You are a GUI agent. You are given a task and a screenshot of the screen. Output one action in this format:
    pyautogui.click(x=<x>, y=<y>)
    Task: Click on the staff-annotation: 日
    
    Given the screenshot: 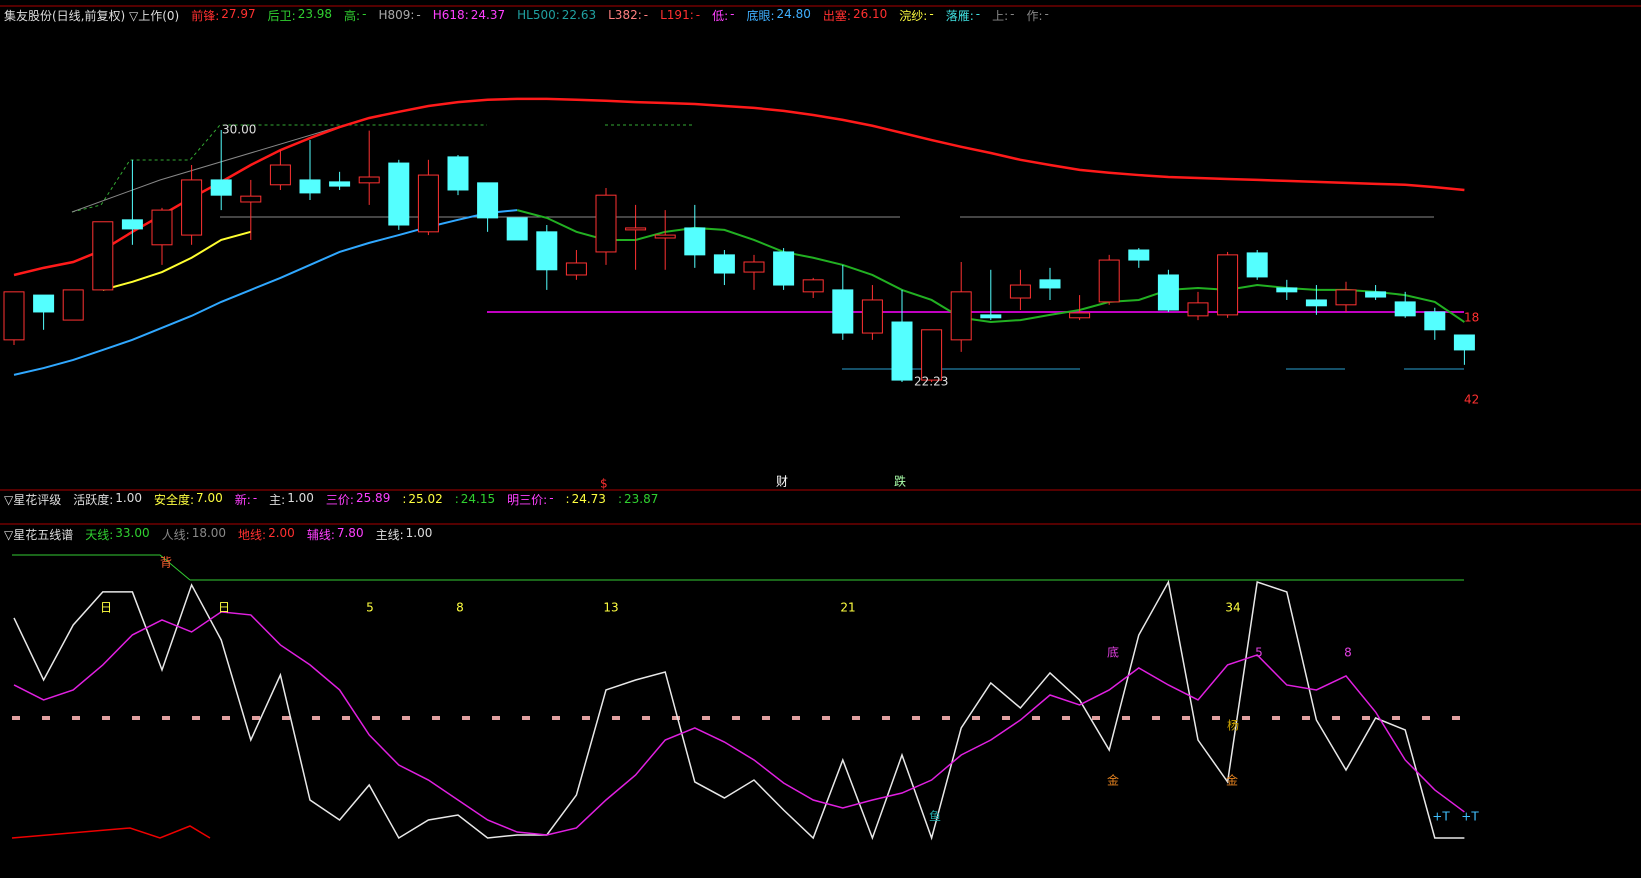 What is the action you would take?
    pyautogui.click(x=224, y=608)
    